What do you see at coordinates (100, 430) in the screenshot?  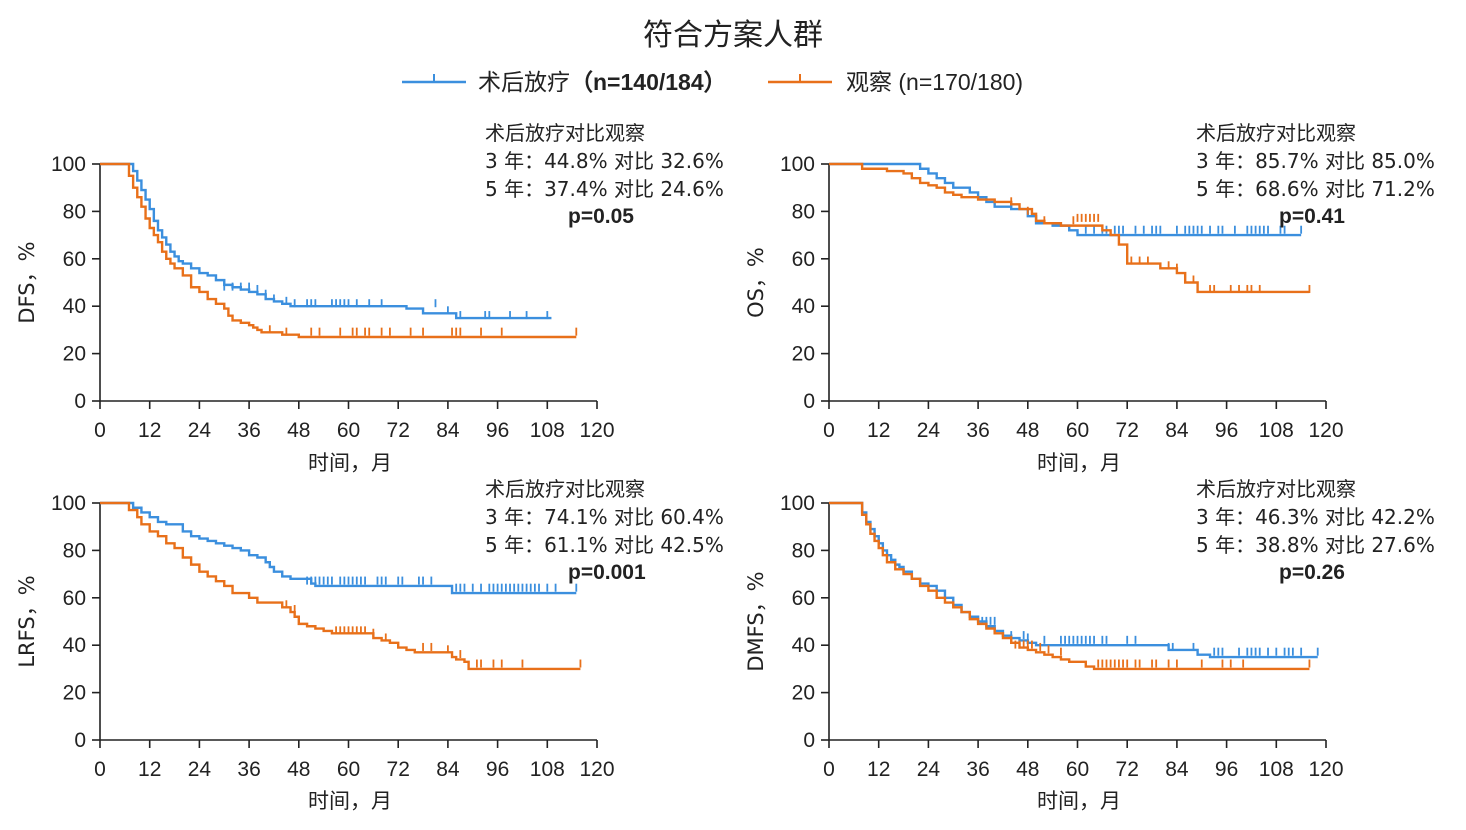 I see `x-tick-label-dfs-0: 0` at bounding box center [100, 430].